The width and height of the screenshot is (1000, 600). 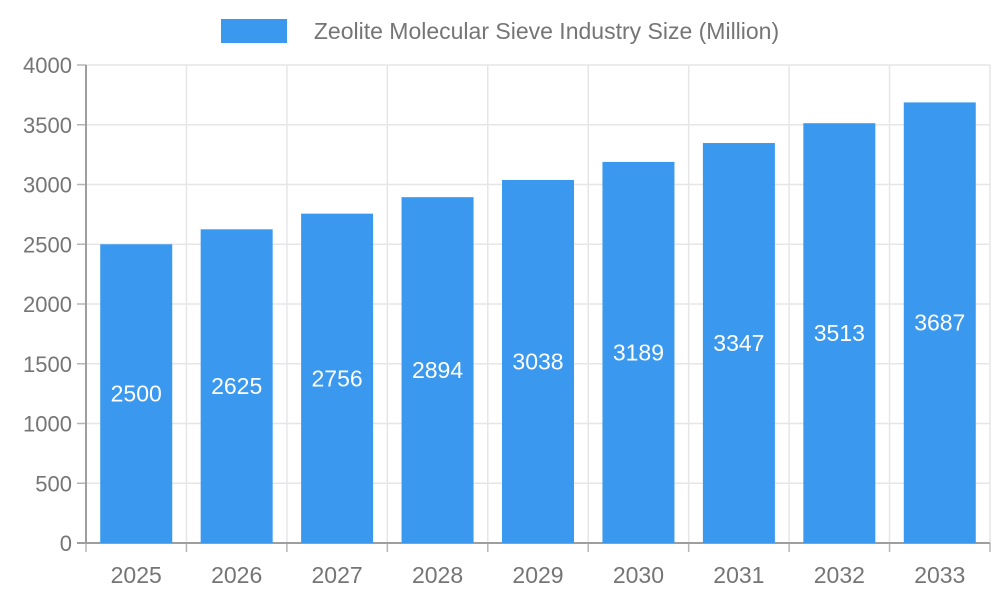 I want to click on bar-value-label: 3347, so click(x=738, y=343).